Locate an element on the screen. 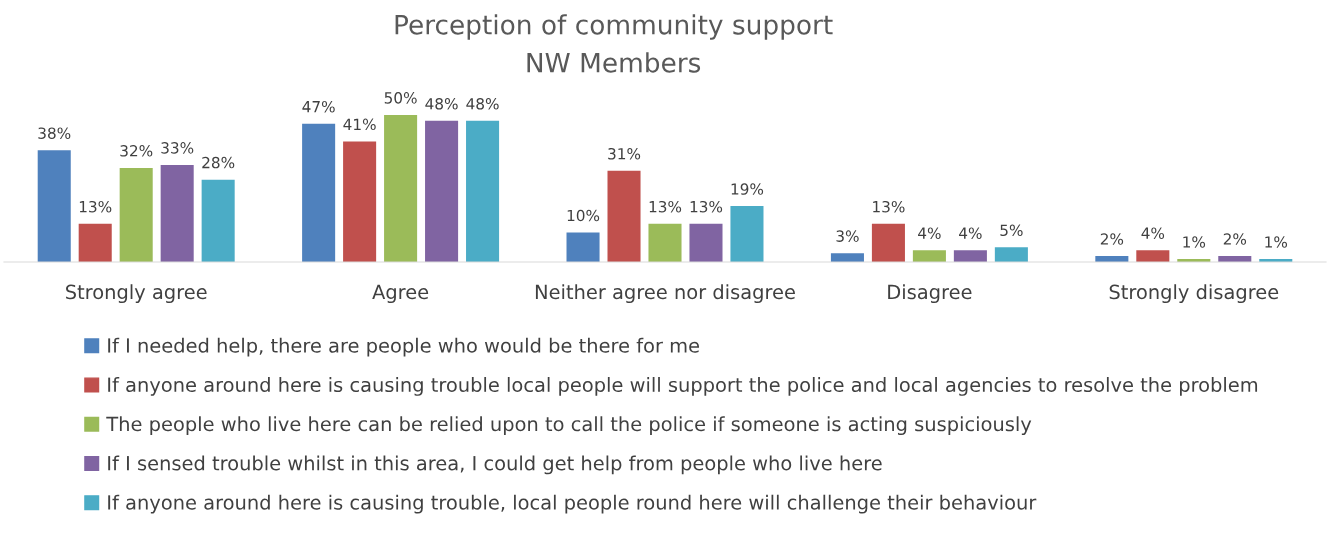  data-label: 41% is located at coordinates (359, 124).